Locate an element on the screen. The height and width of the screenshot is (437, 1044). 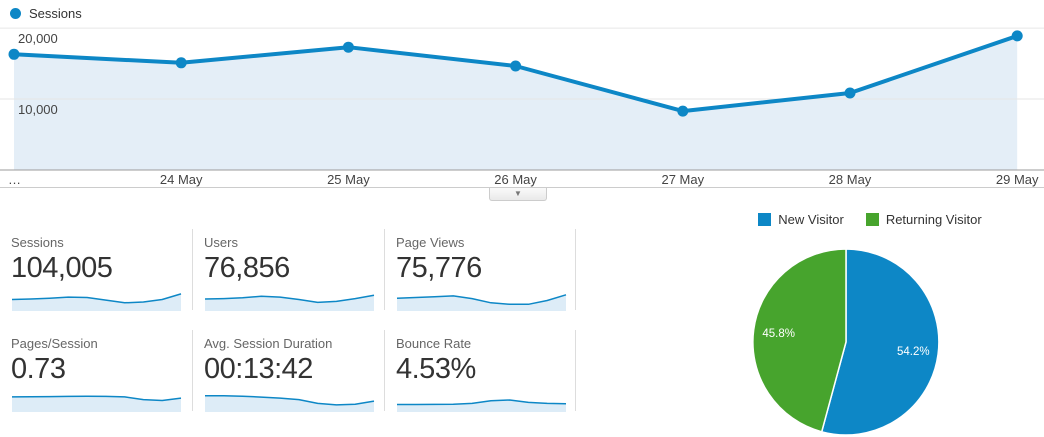
divider-line is located at coordinates (522, 187).